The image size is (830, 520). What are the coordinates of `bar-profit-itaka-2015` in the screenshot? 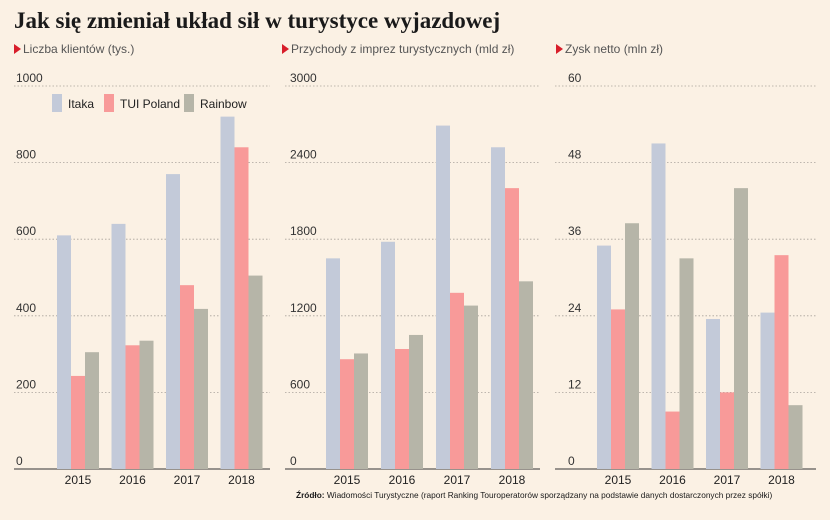 It's located at (604, 357).